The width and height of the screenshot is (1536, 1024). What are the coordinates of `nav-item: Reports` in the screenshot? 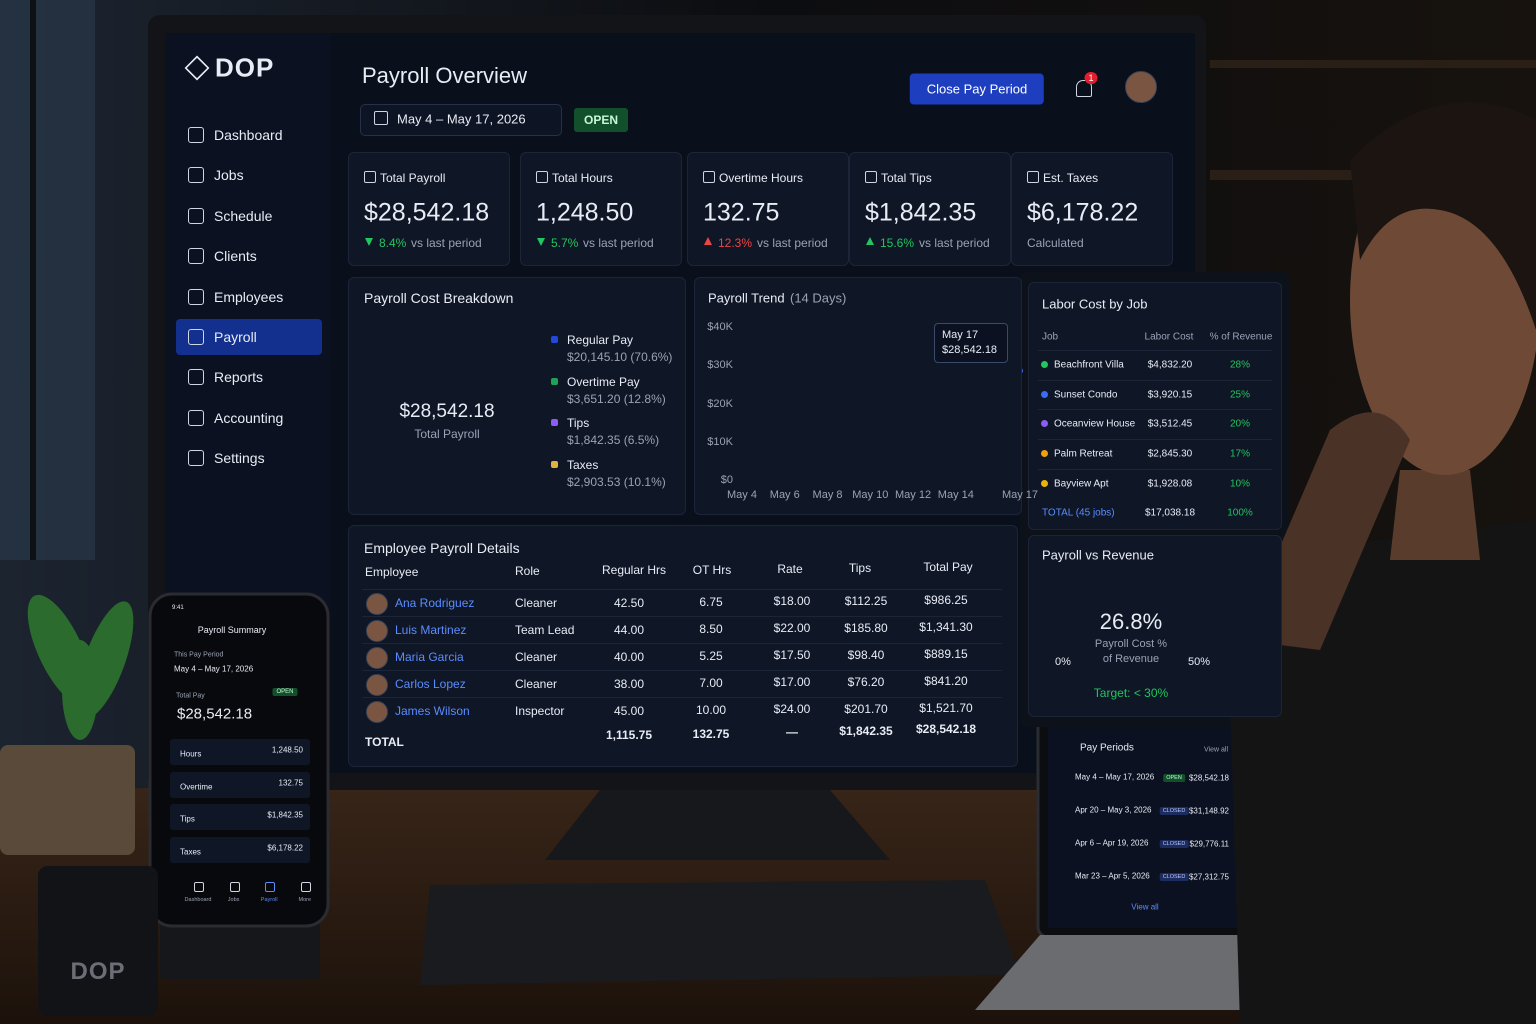 It's located at (239, 377).